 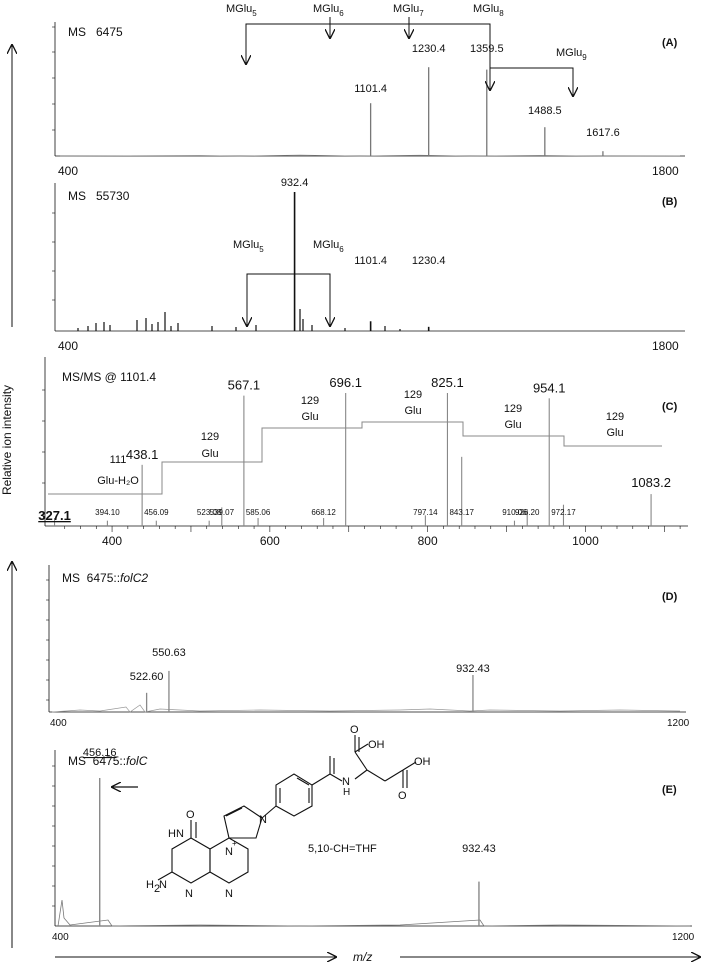 What do you see at coordinates (670, 407) in the screenshot?
I see `panel-c-label: (C)` at bounding box center [670, 407].